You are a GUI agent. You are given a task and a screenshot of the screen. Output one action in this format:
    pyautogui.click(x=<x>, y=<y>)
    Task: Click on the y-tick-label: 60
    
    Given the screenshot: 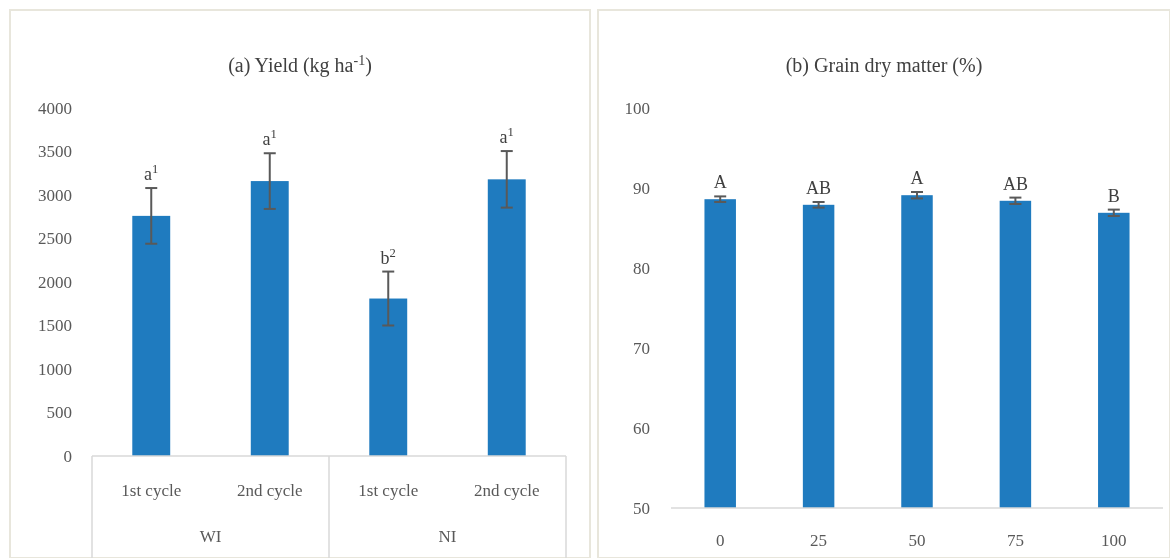 What is the action you would take?
    pyautogui.click(x=641, y=428)
    